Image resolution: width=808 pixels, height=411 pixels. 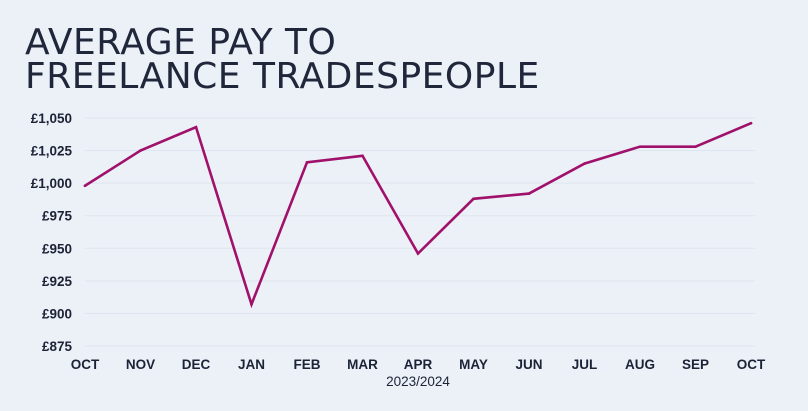 What do you see at coordinates (57, 216) in the screenshot?
I see `y-tick-label: £975` at bounding box center [57, 216].